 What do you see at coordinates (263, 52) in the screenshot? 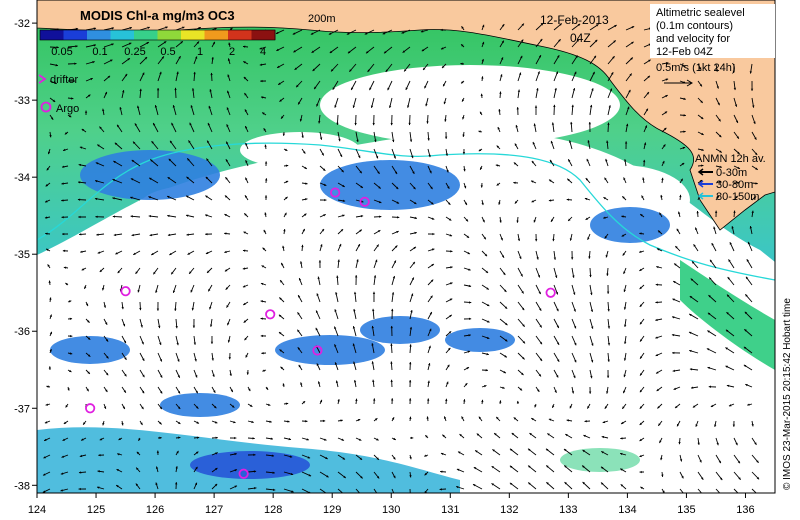
I see `colorbar-tick-label: 4` at bounding box center [263, 52].